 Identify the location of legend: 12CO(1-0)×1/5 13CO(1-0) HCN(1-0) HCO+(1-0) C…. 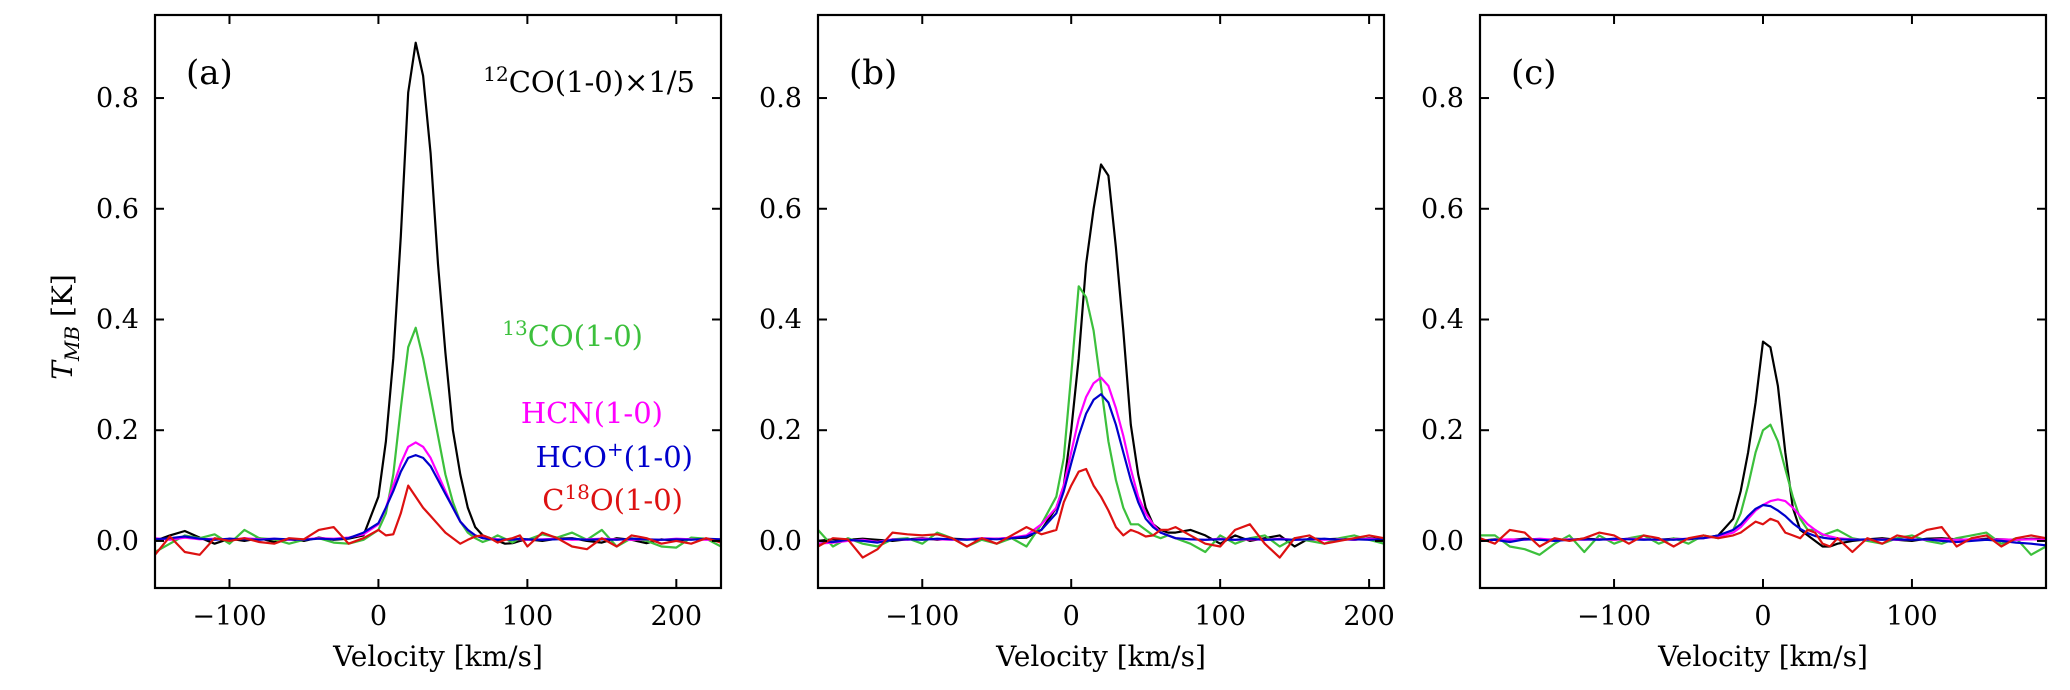
(589, 289).